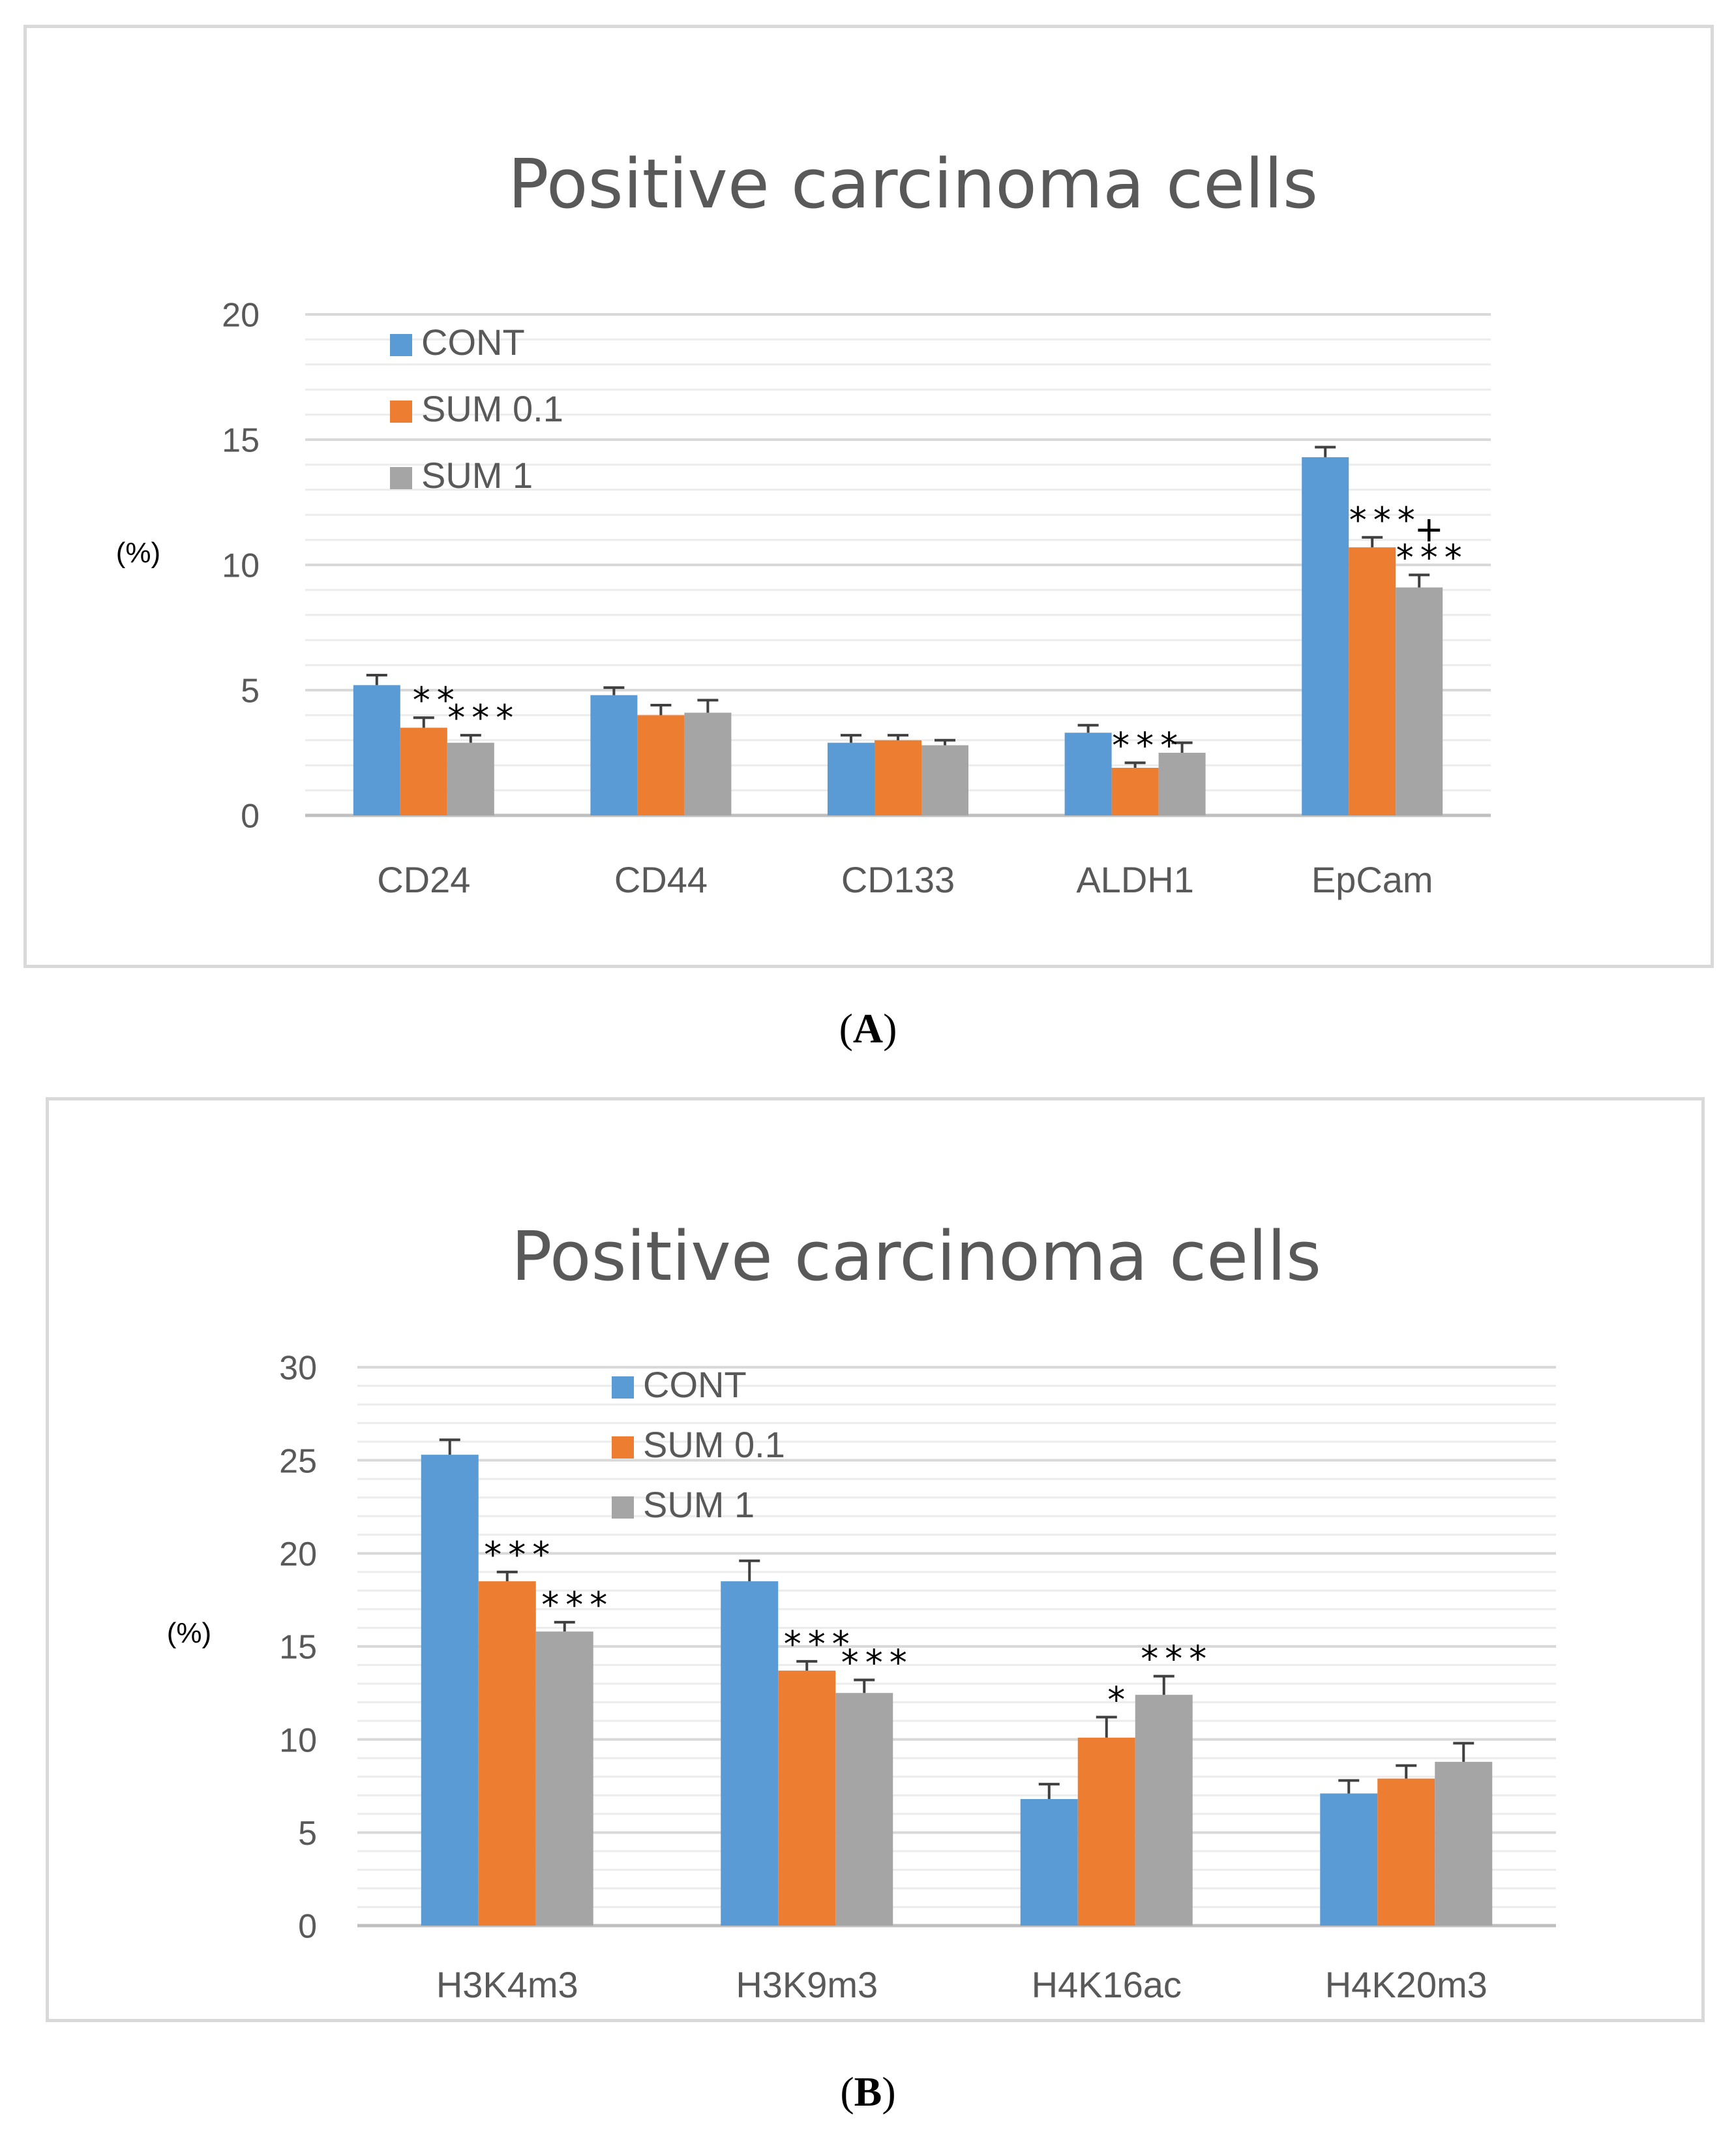 The image size is (1736, 2135). What do you see at coordinates (298, 1740) in the screenshot?
I see `chart-b-ytick-label: 10` at bounding box center [298, 1740].